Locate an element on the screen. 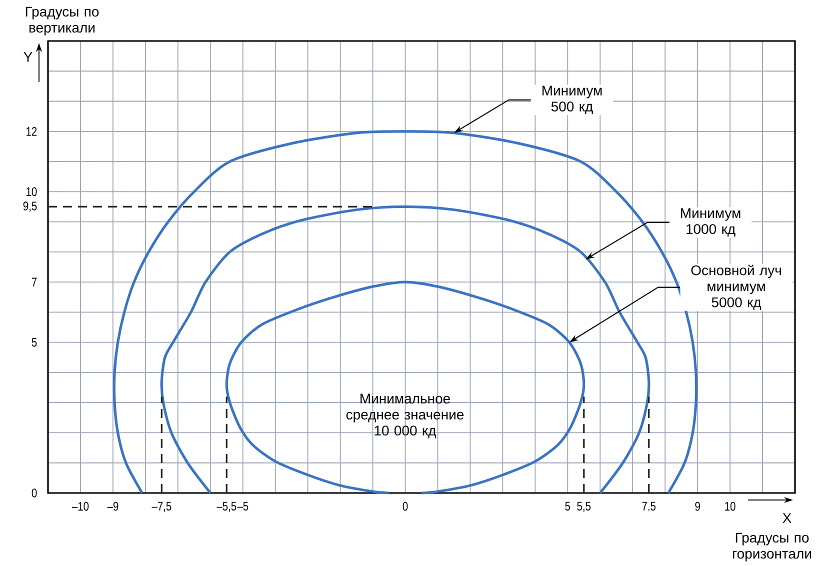 This screenshot has height=566, width=827. y-tick-label: 7 is located at coordinates (34, 282).